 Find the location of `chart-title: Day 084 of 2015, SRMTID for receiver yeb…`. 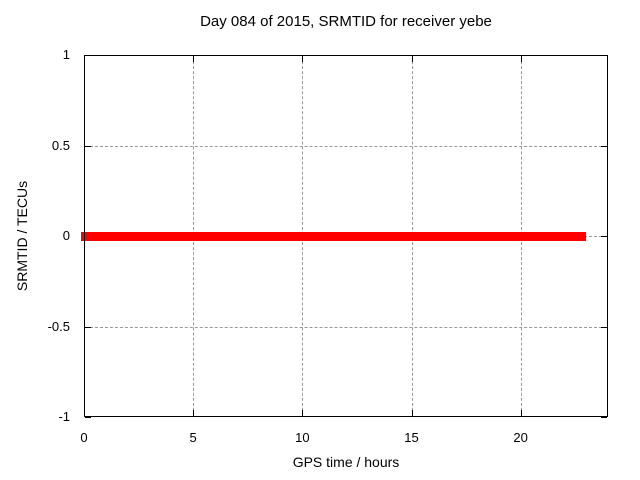

chart-title: Day 084 of 2015, SRMTID for receiver yeb… is located at coordinates (346, 21).